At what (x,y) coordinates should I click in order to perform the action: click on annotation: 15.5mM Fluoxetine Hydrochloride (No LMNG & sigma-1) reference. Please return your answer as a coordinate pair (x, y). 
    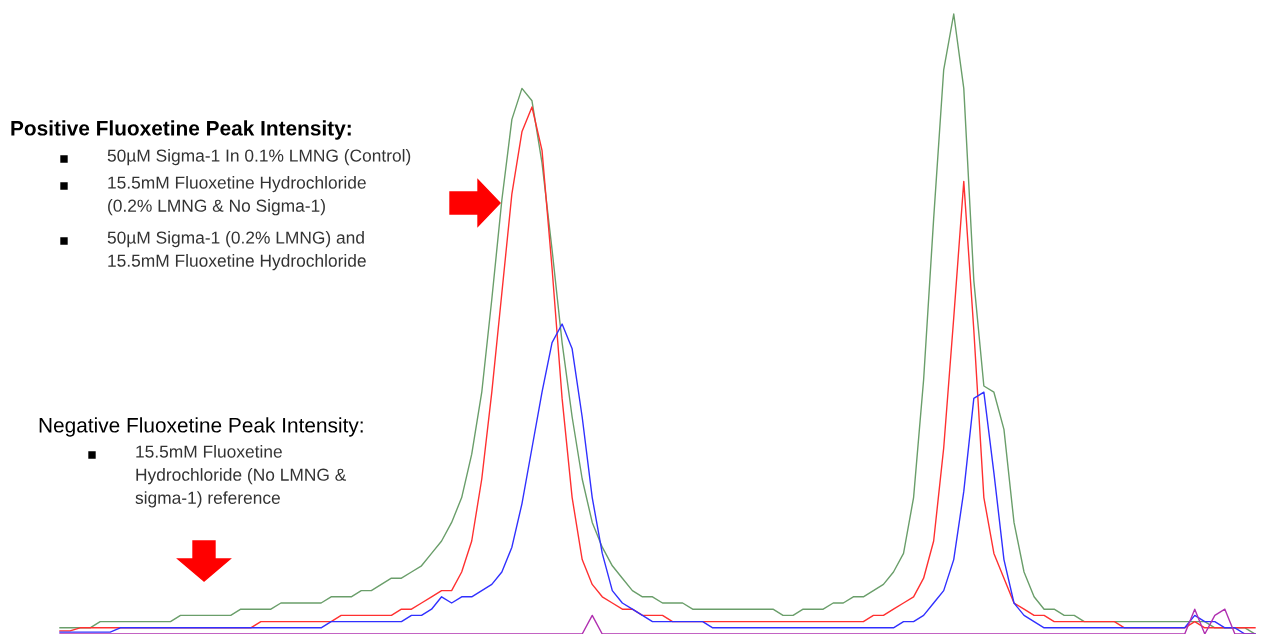
    Looking at the image, I should click on (241, 476).